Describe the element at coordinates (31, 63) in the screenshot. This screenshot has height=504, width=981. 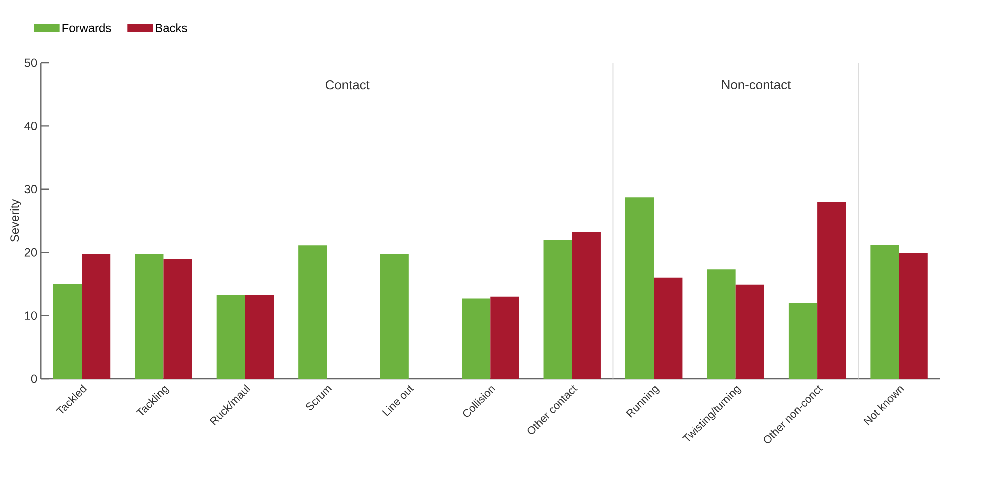
I see `y-tick-label: 50` at that location.